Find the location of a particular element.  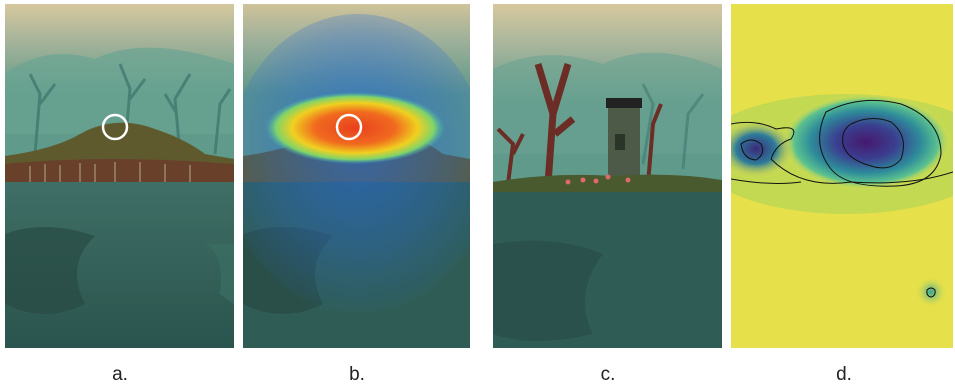

caption-c: c. is located at coordinates (608, 374).